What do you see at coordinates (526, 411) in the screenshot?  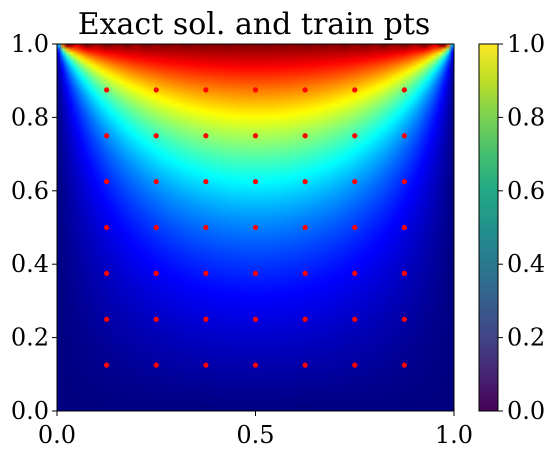 I see `colorbar-tick-label: 0.0` at bounding box center [526, 411].